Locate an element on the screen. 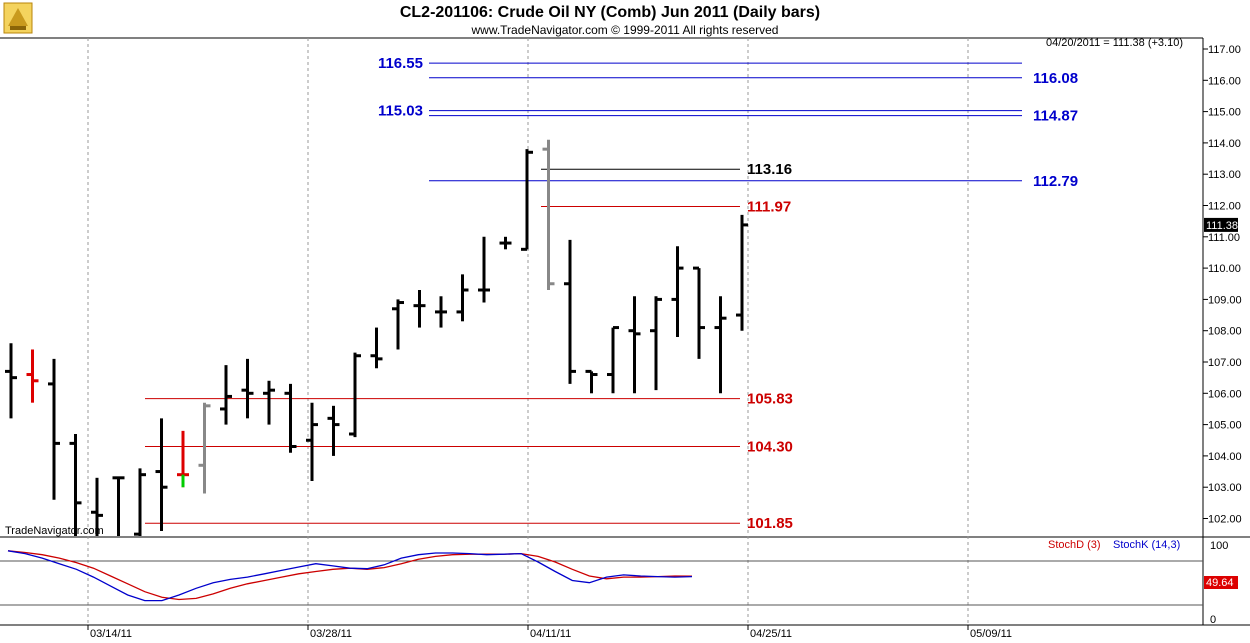 This screenshot has height=643, width=1250. level-label: 105.83 is located at coordinates (770, 399).